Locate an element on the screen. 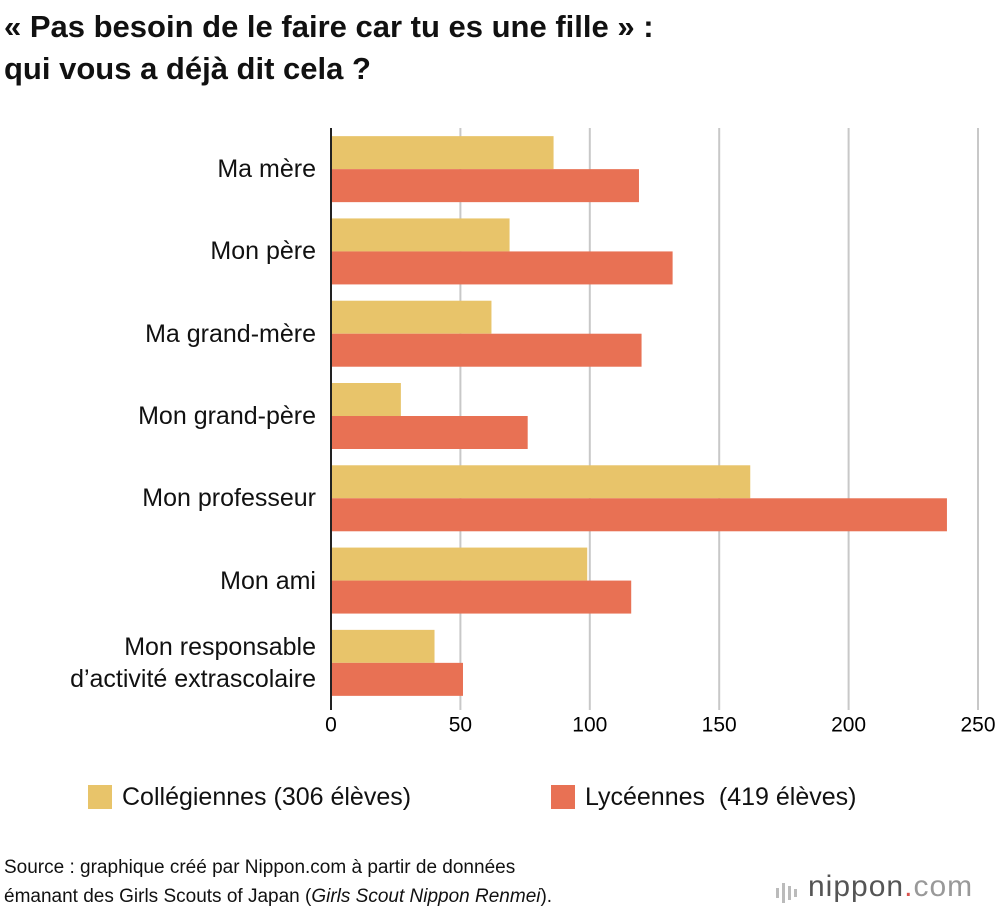 The image size is (1000, 916). y-tick-label: Ma mère is located at coordinates (266, 169).